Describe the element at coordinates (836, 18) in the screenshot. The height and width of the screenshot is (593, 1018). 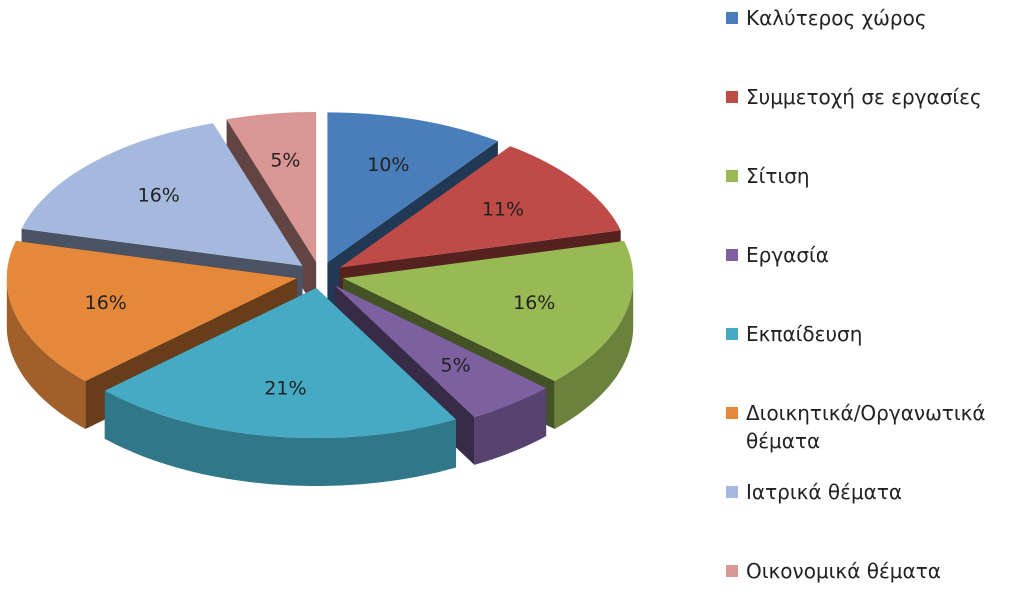
I see `legend-label: Καλύτερος χώρος` at that location.